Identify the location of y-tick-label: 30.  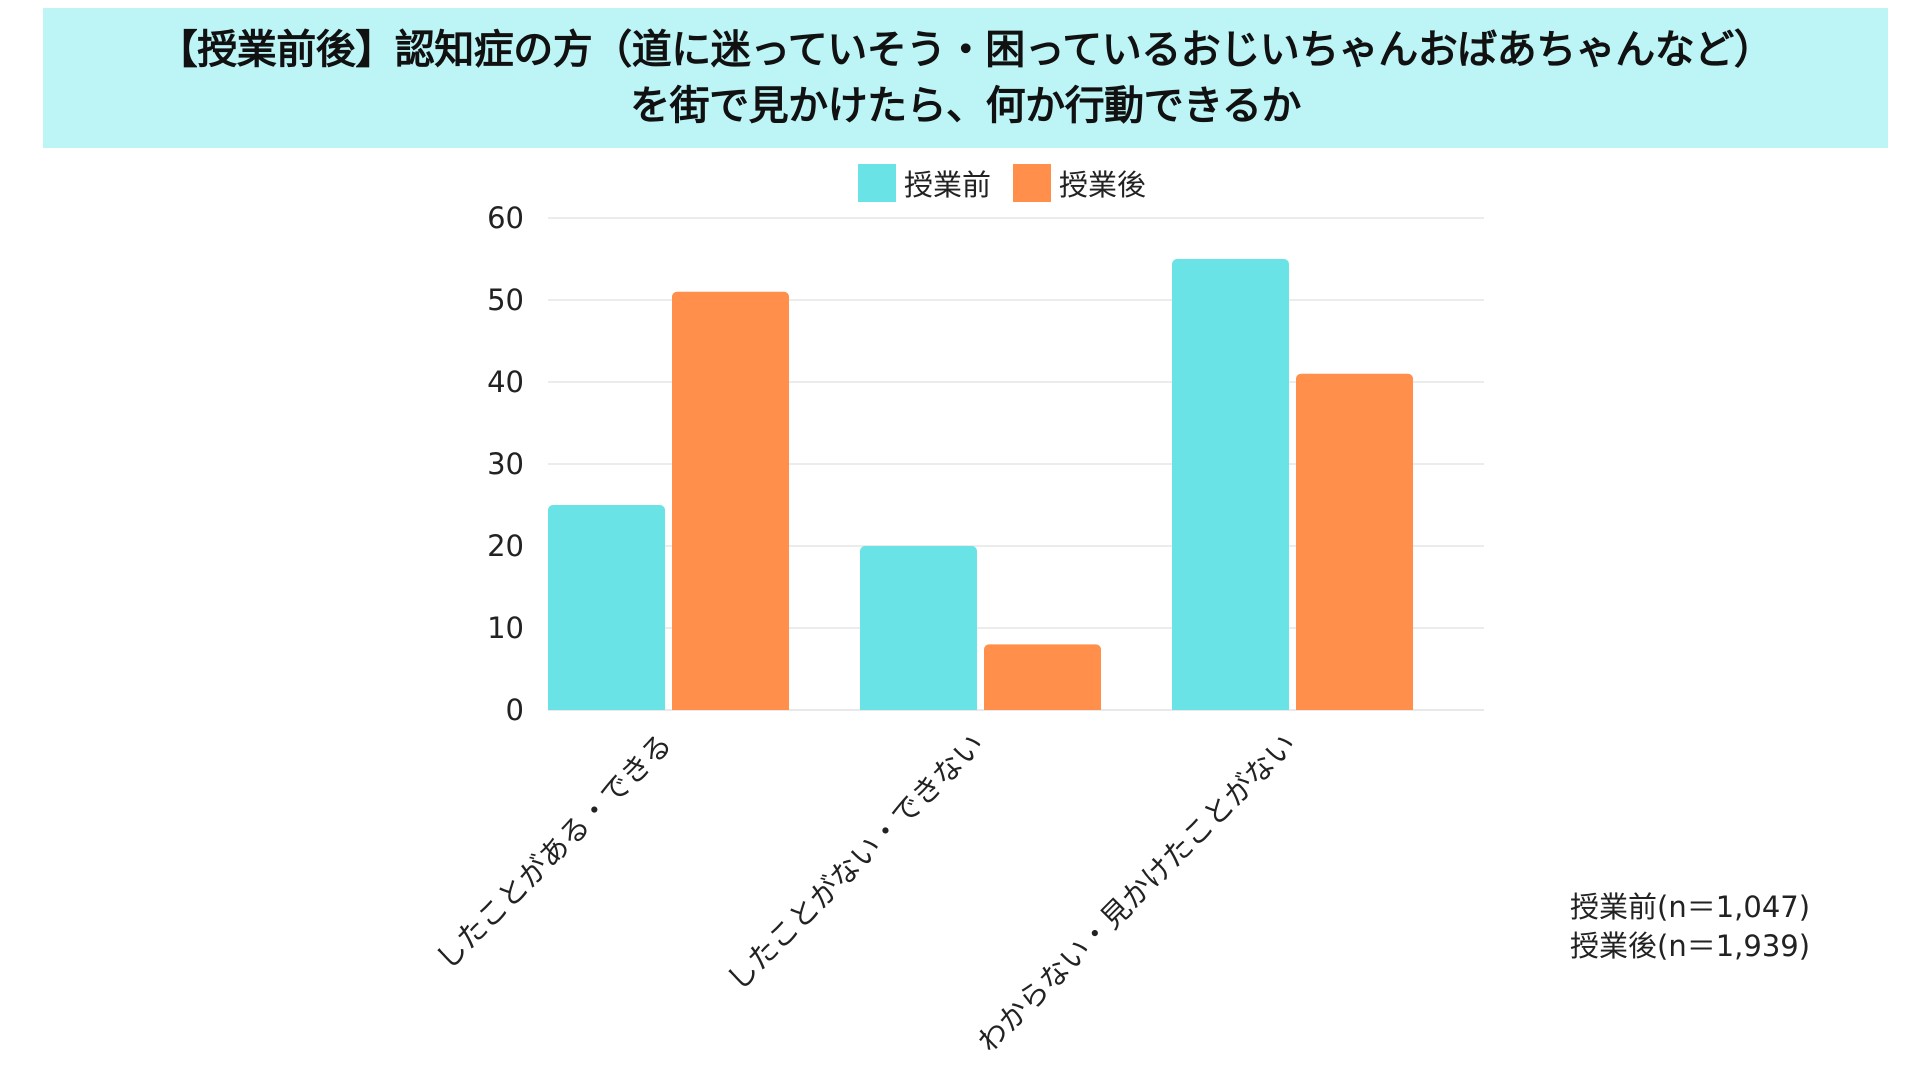
(505, 464).